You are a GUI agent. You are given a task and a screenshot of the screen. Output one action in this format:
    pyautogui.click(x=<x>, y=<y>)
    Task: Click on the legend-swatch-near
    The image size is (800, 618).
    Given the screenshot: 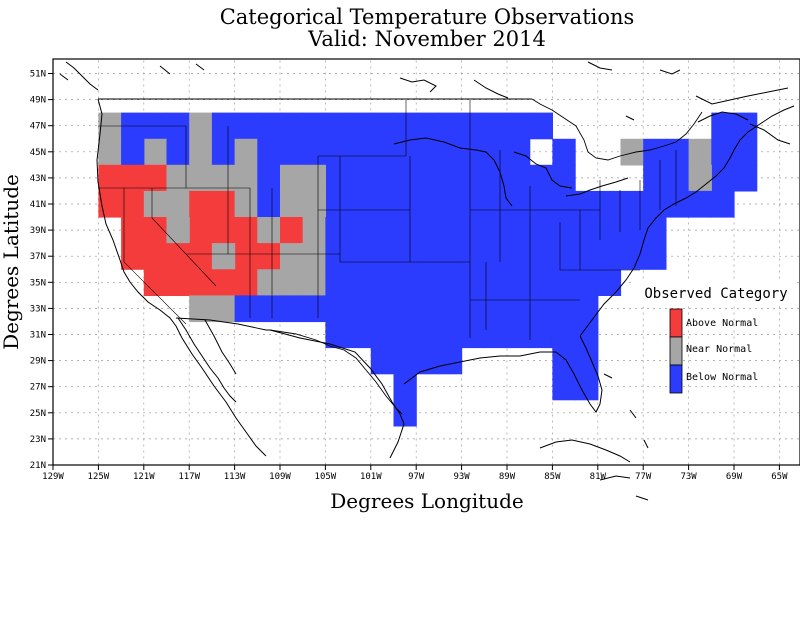 What is the action you would take?
    pyautogui.click(x=676, y=351)
    